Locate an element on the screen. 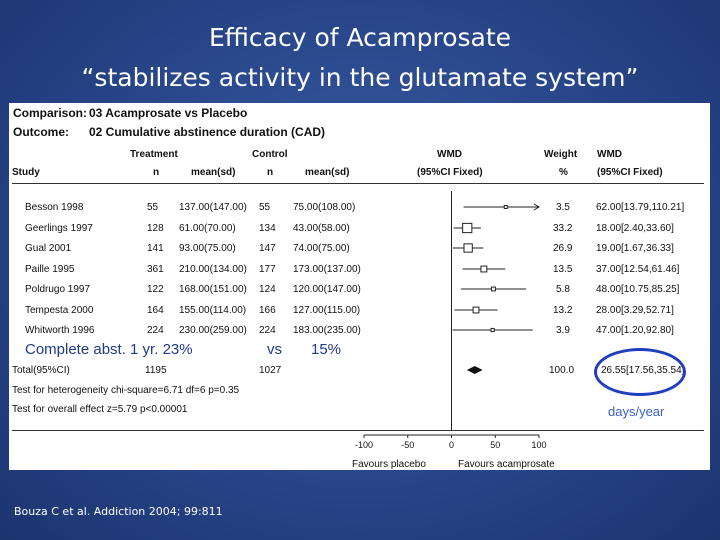 This screenshot has width=720, height=540. days-per-year-label: days/year is located at coordinates (636, 411).